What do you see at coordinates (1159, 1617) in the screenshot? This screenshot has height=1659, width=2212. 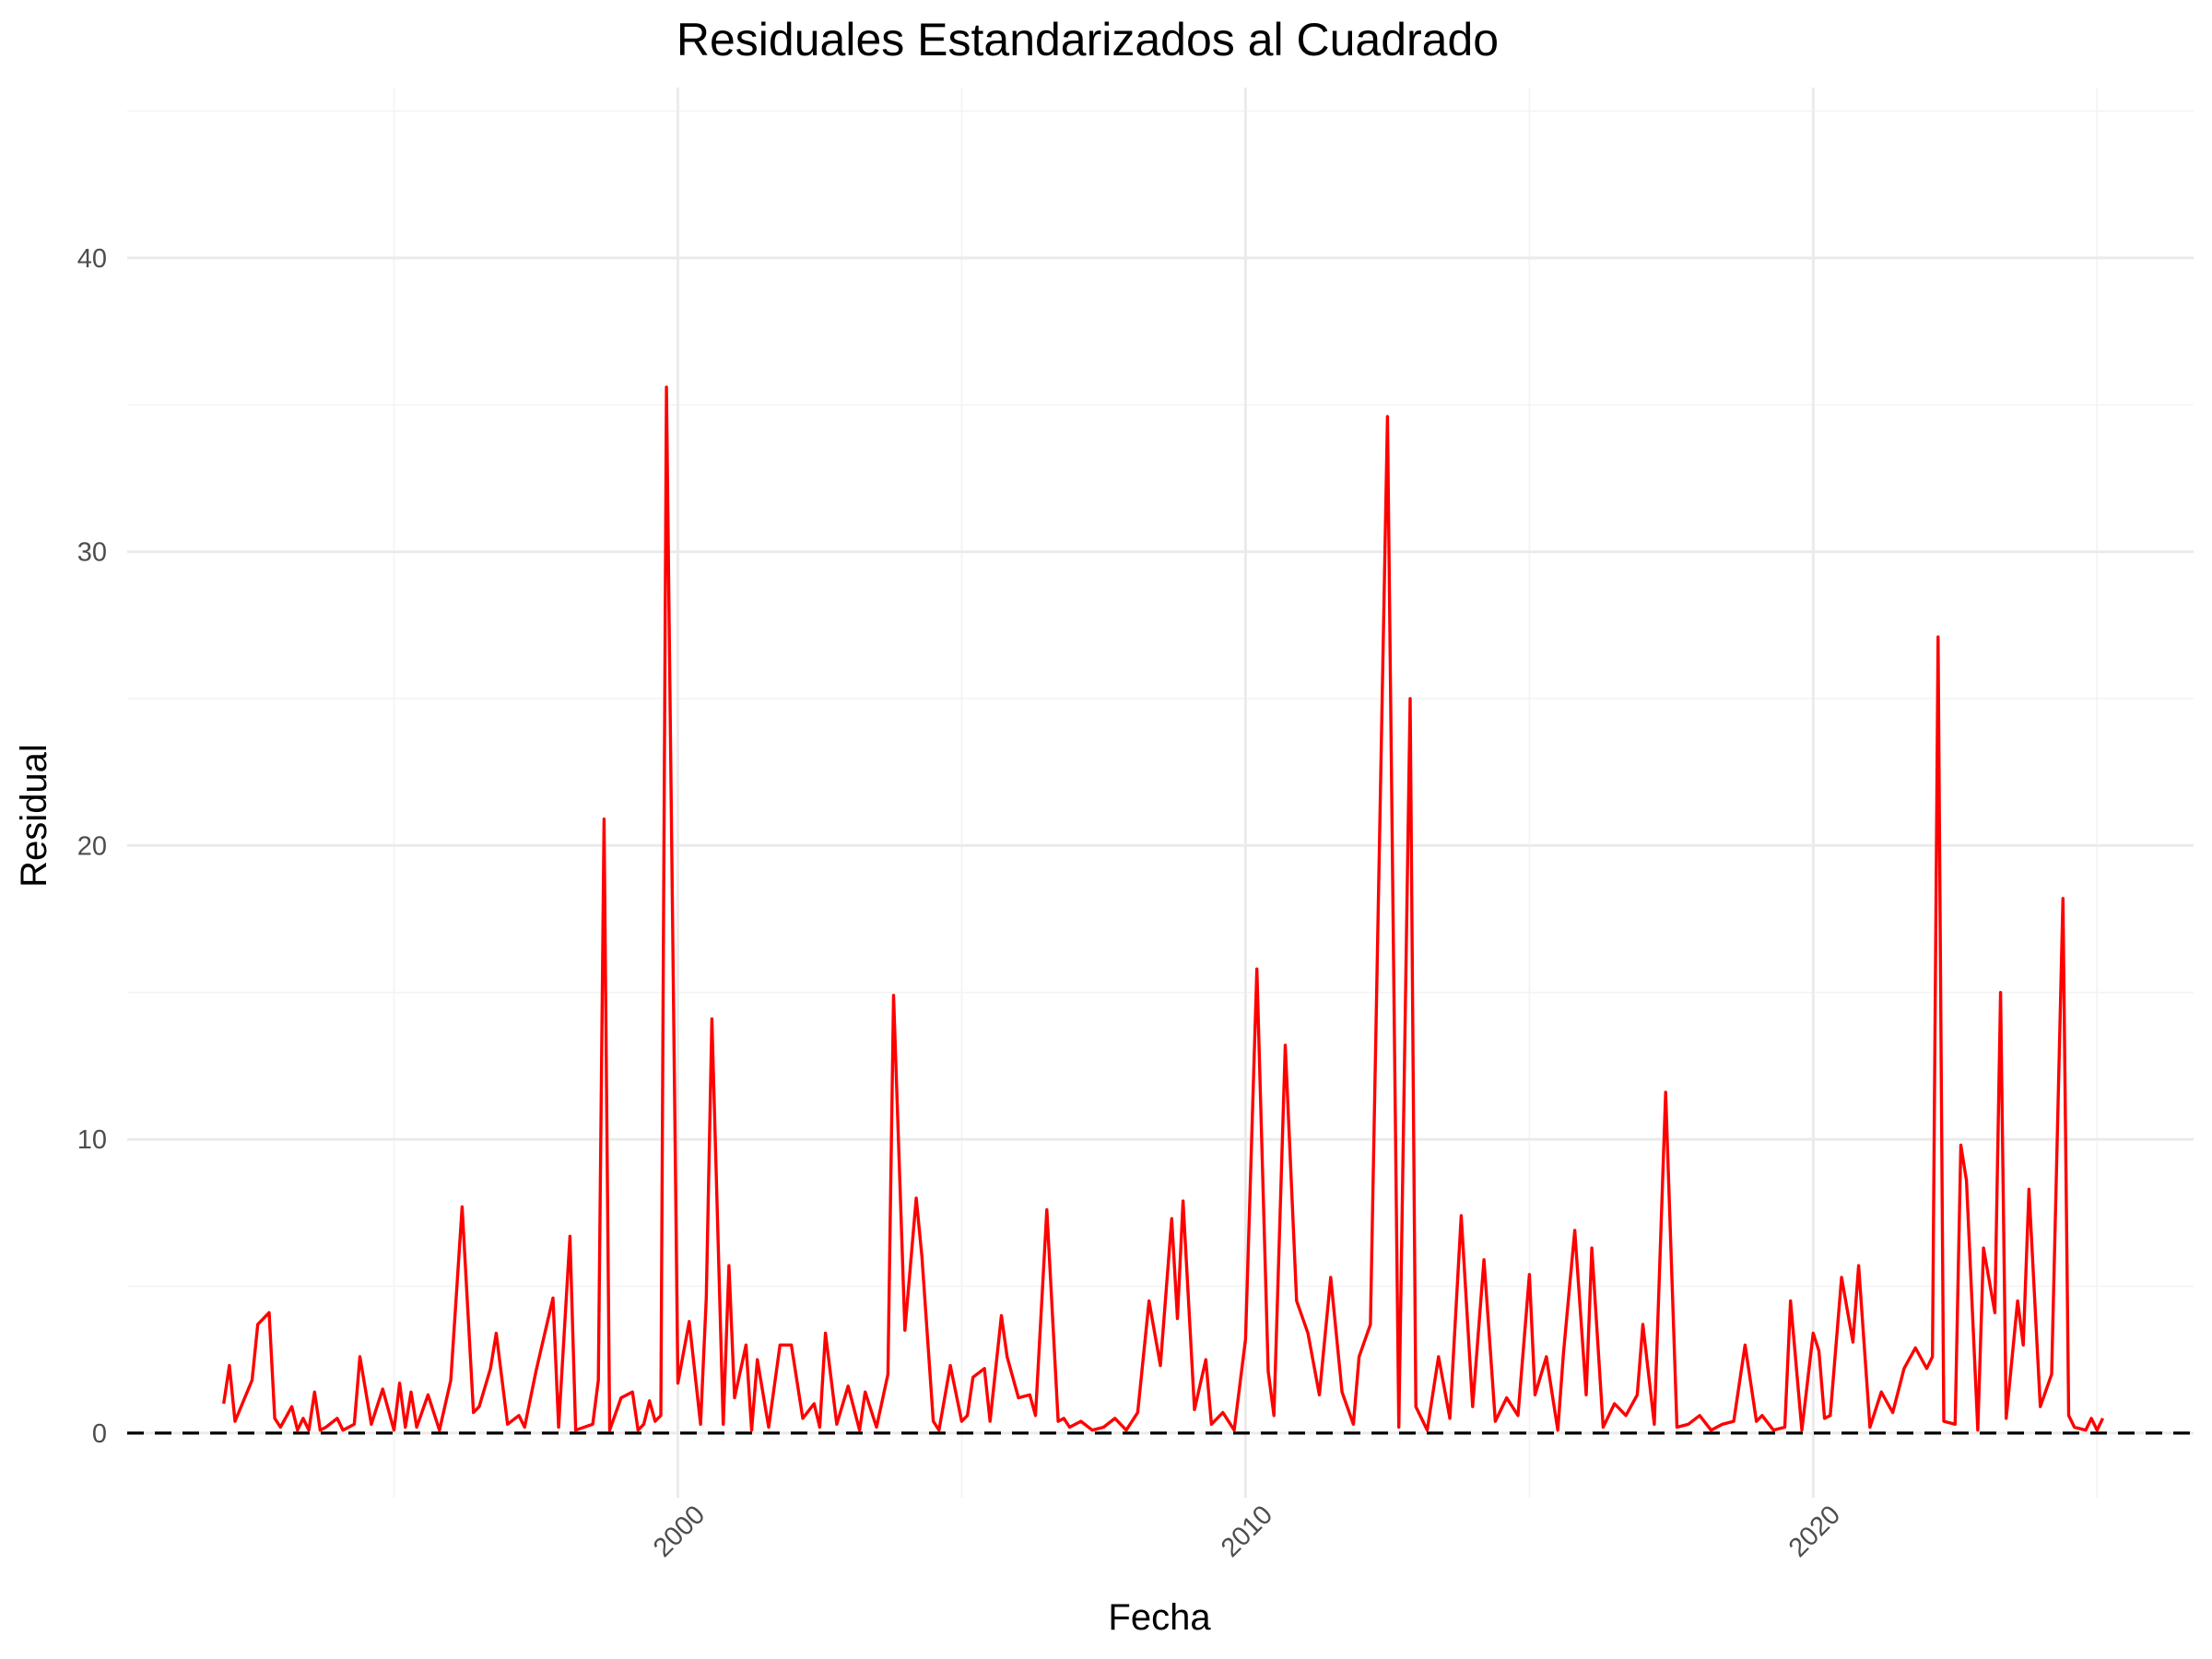 I see `x-axis-title: Fecha` at bounding box center [1159, 1617].